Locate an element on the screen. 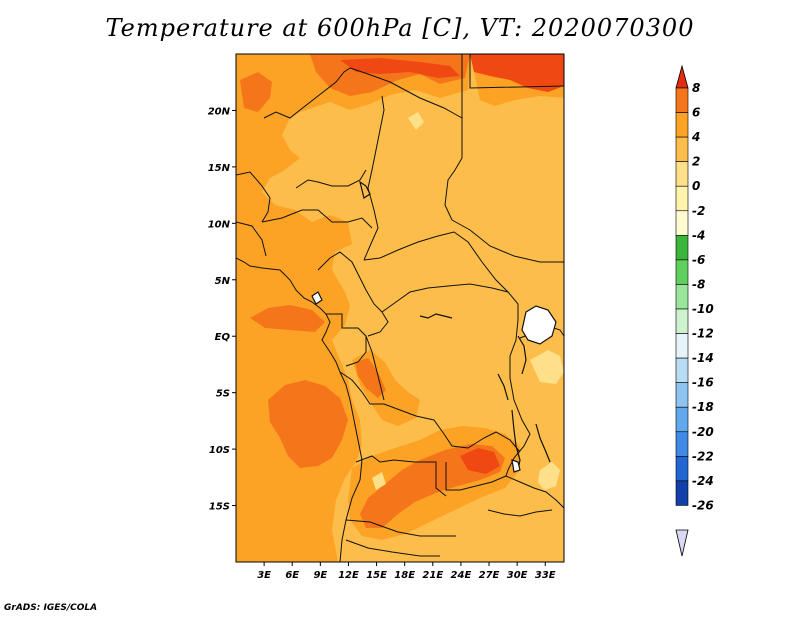 This screenshot has width=800, height=618. colorbar-label: -2 is located at coordinates (698, 211).